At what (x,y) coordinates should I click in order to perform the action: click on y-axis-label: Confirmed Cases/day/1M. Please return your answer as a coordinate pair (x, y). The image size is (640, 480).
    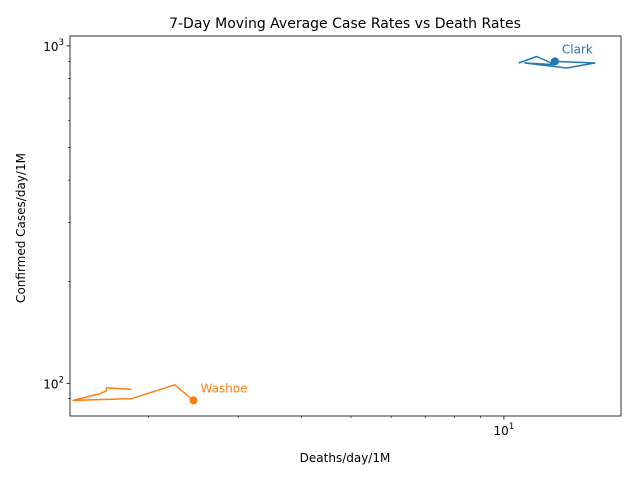
    Looking at the image, I should click on (21, 228).